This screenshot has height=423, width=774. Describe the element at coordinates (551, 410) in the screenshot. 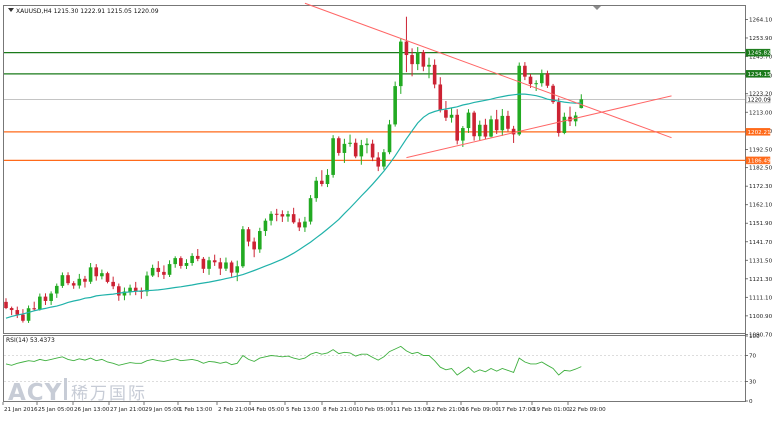

I see `x-tick-label: 19 Feb 01:00` at that location.